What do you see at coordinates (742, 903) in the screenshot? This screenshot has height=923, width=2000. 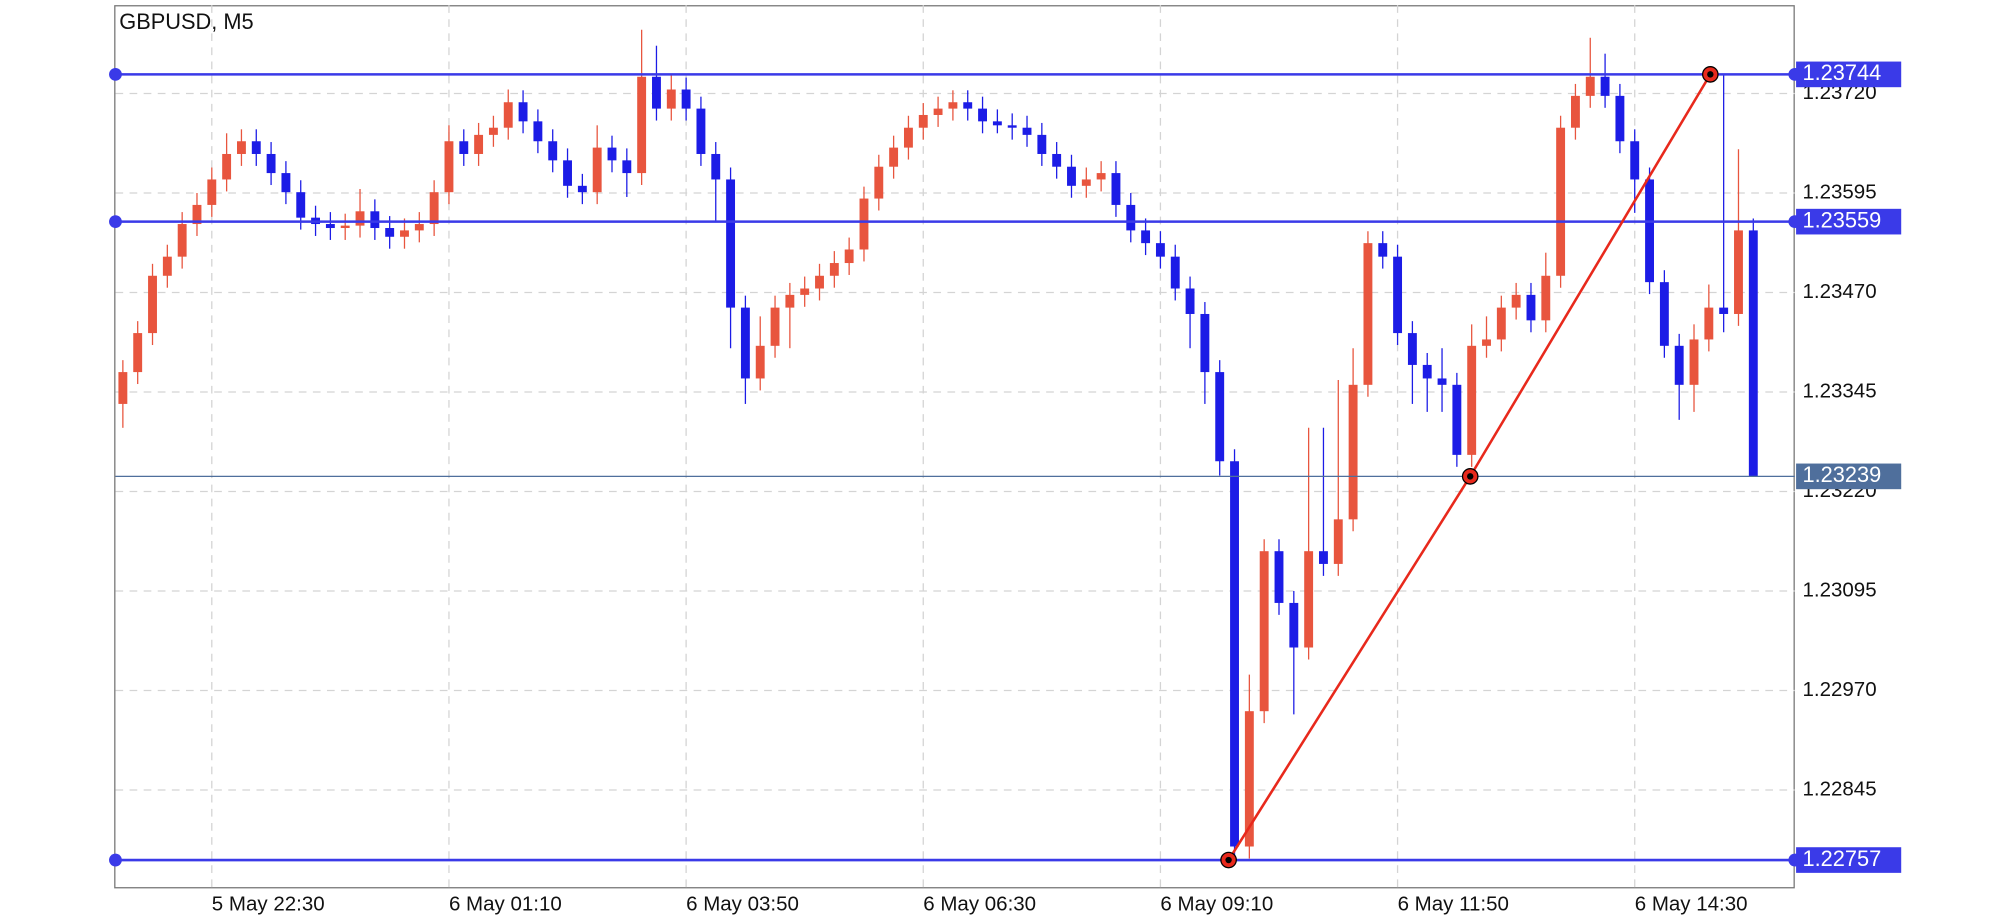 I see `x-tick-label: 6 May 03:50` at bounding box center [742, 903].